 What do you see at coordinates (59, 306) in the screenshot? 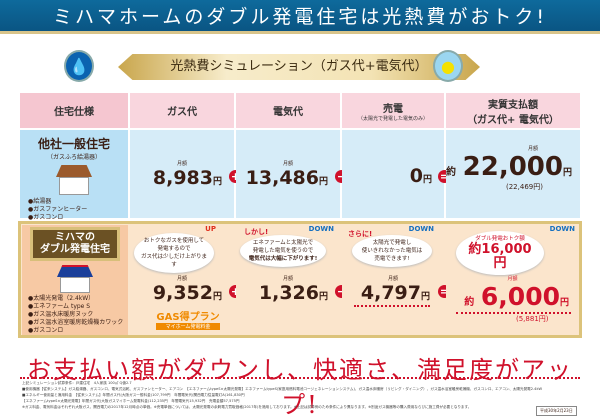
I see `feature-item: ●エネファーム type S` at bounding box center [59, 306].